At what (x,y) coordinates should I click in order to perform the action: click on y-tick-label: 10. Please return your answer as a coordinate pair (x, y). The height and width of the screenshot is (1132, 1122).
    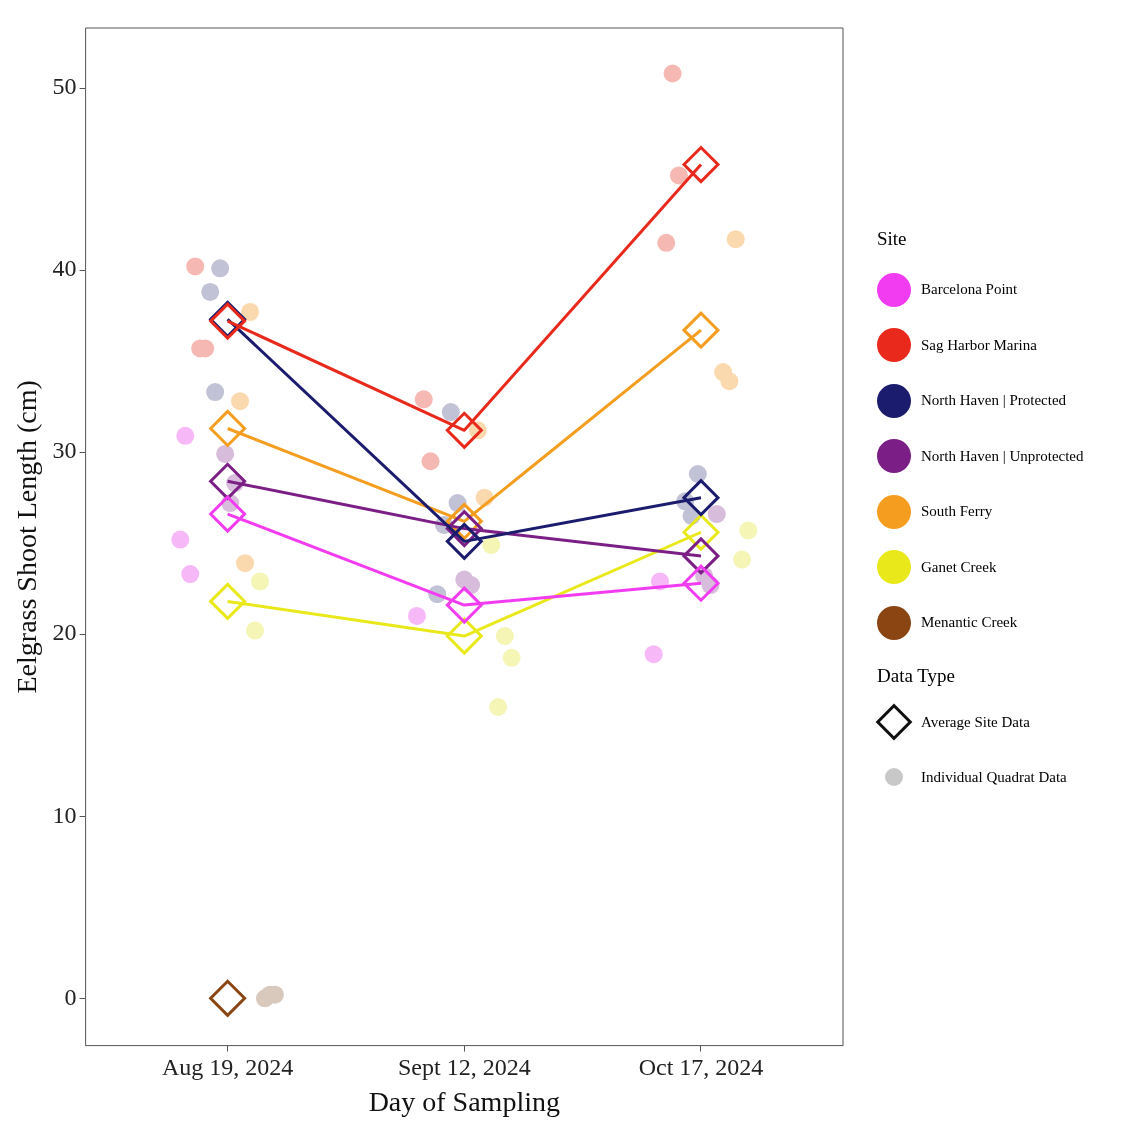
    Looking at the image, I should click on (64, 814).